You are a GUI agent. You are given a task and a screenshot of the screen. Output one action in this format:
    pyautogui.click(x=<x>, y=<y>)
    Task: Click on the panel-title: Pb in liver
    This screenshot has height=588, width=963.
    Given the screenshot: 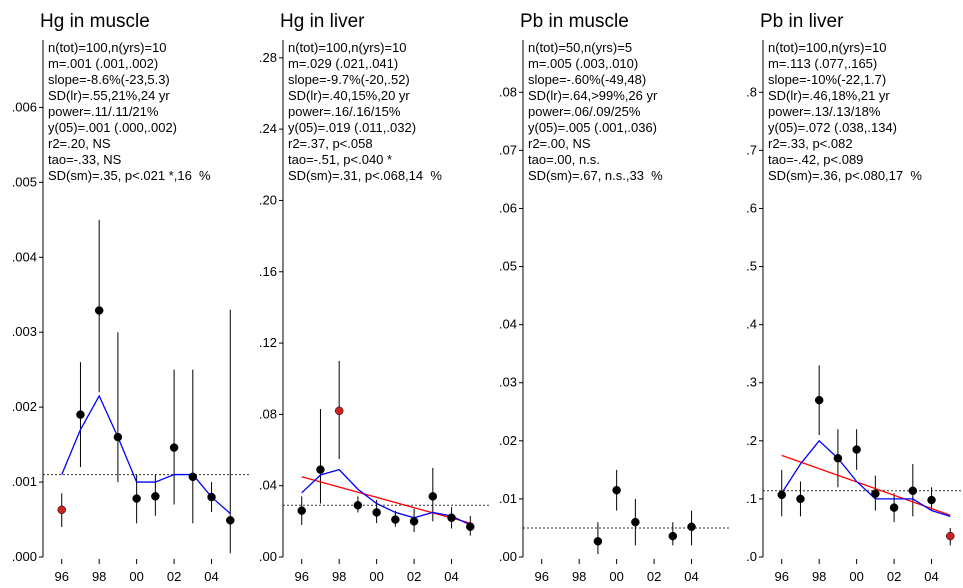 What is the action you would take?
    pyautogui.click(x=802, y=21)
    